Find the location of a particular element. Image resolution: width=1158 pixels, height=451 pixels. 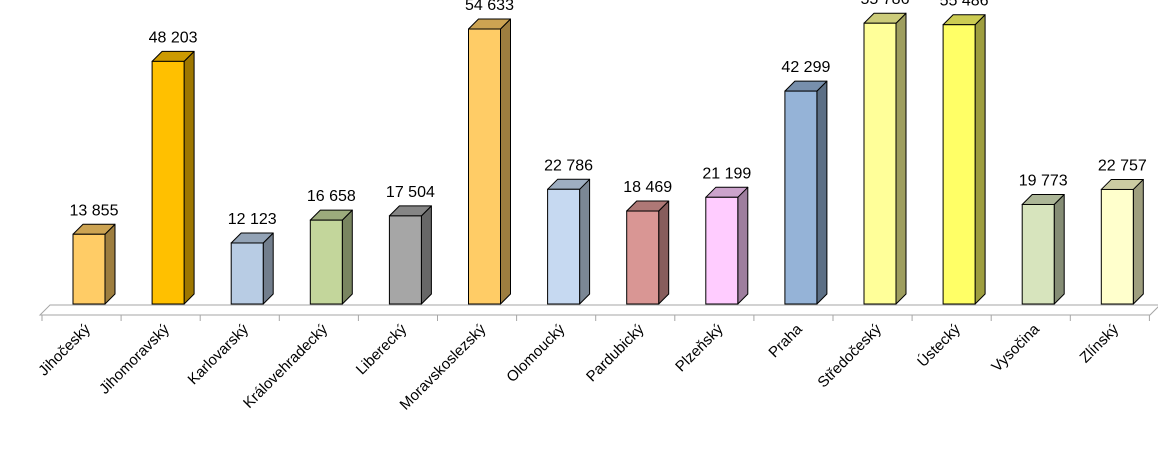

data-label: 55 486 is located at coordinates (964, 5).